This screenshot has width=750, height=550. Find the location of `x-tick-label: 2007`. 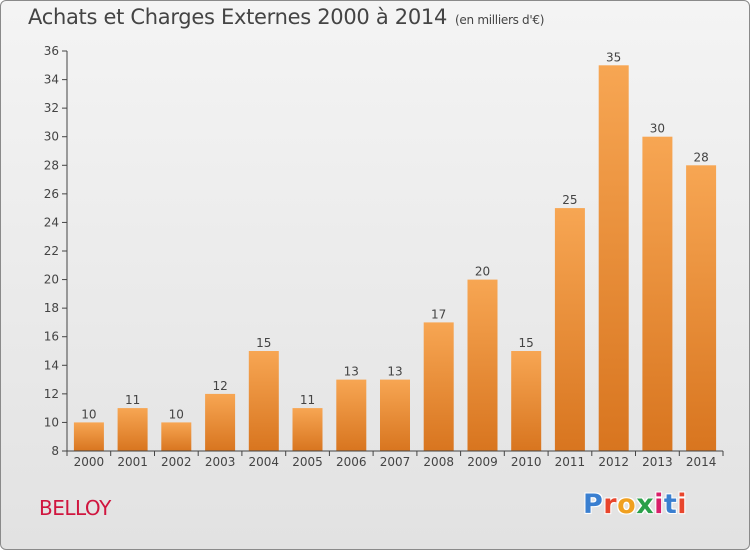

x-tick-label: 2007 is located at coordinates (395, 462).